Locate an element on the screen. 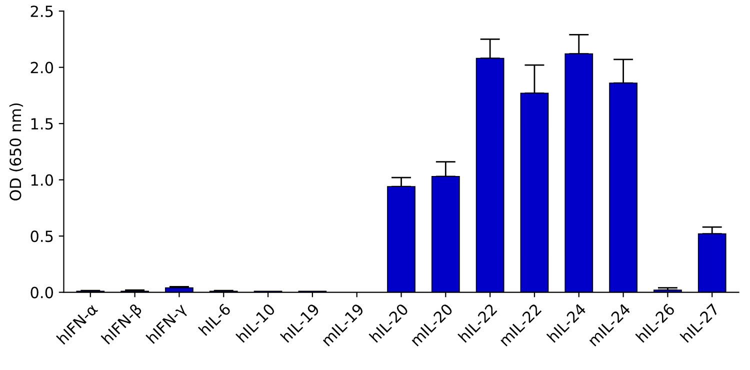  y-tick-label: 2.5 is located at coordinates (41, 12).